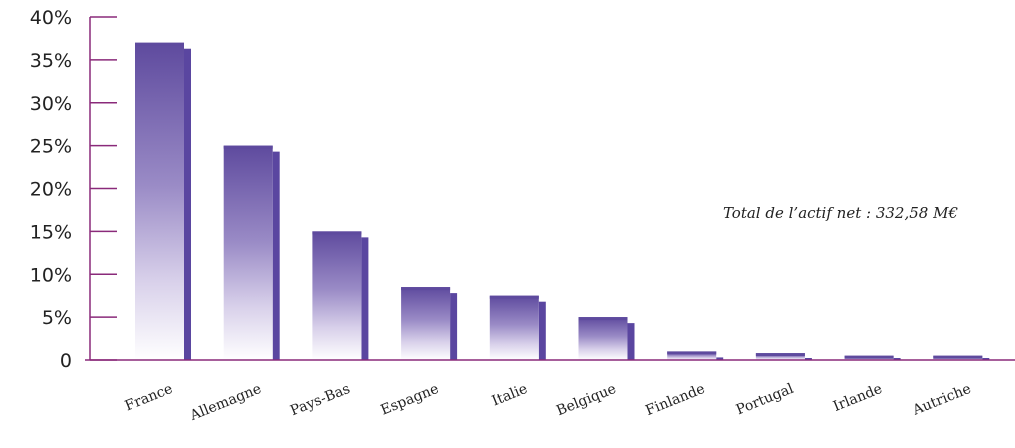 Image resolution: width=1015 pixels, height=448 pixels. Describe the element at coordinates (586, 400) in the screenshot. I see `x-tick-label: Belgique` at that location.